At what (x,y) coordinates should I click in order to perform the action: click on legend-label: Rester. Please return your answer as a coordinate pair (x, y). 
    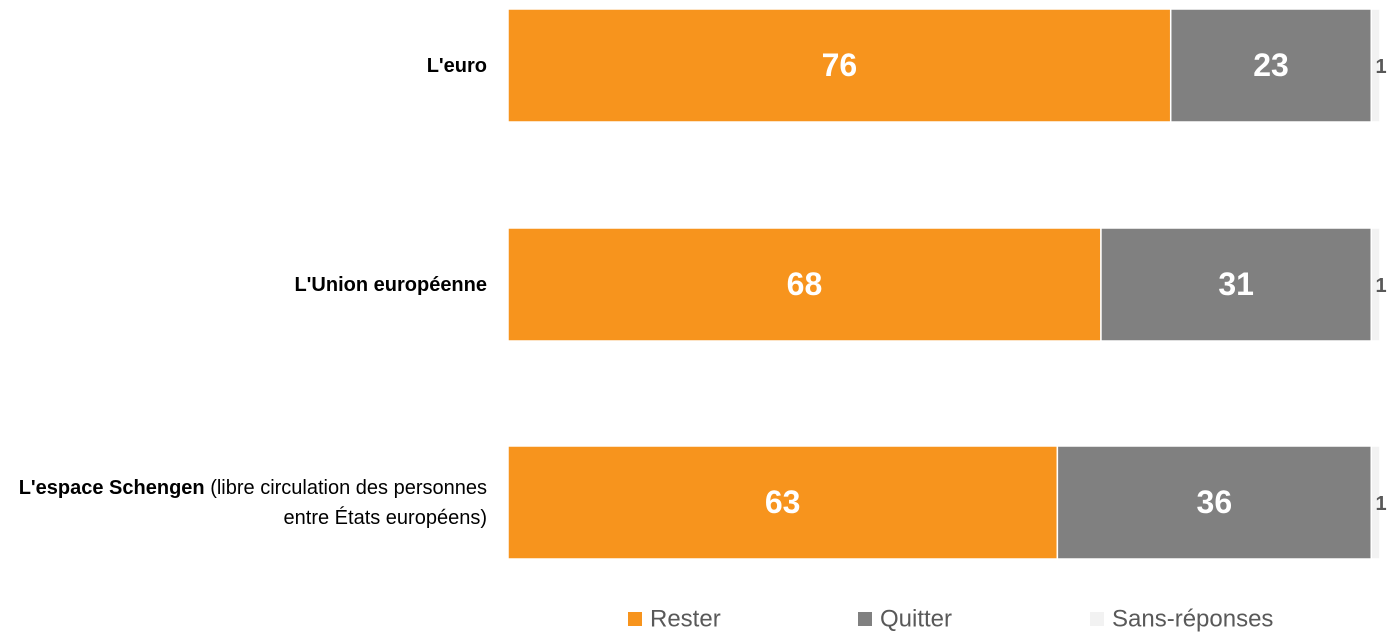
    Looking at the image, I should click on (685, 618).